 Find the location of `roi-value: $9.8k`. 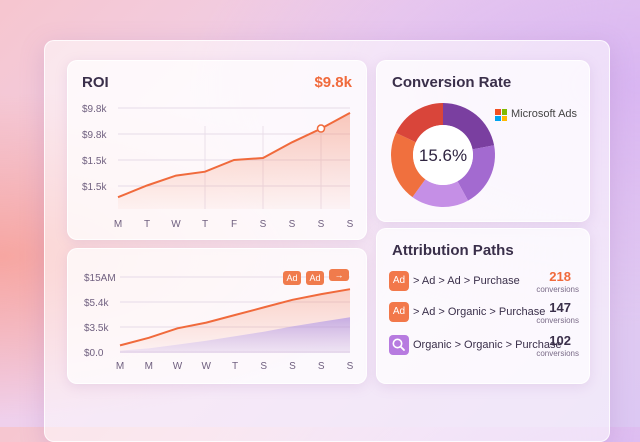

roi-value: $9.8k is located at coordinates (333, 82).